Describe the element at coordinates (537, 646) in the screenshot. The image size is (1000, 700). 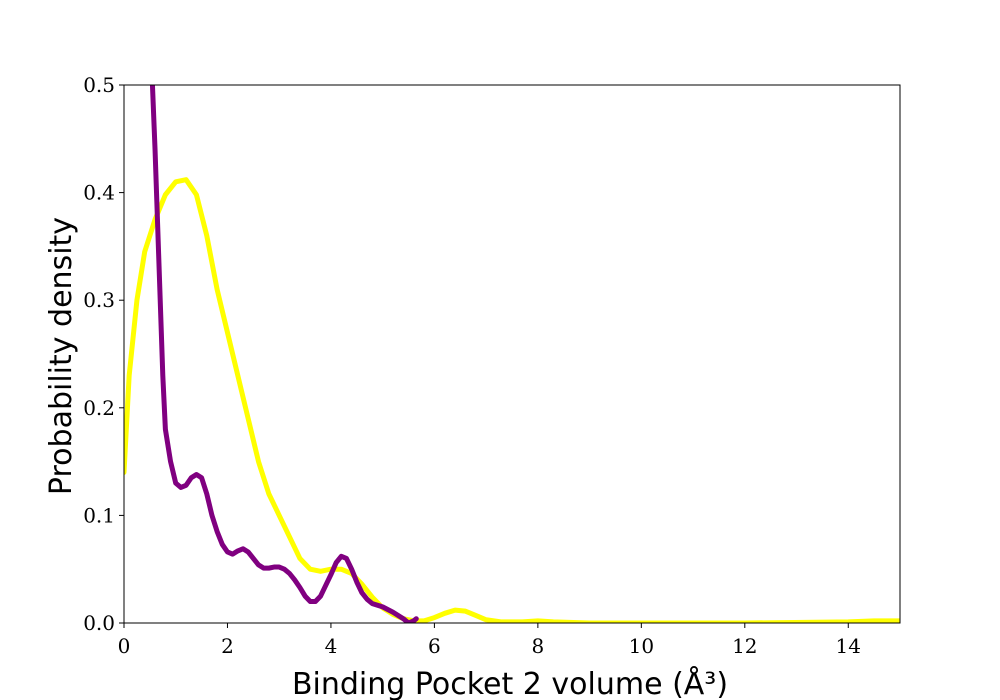
I see `x-tick-label: 8` at that location.